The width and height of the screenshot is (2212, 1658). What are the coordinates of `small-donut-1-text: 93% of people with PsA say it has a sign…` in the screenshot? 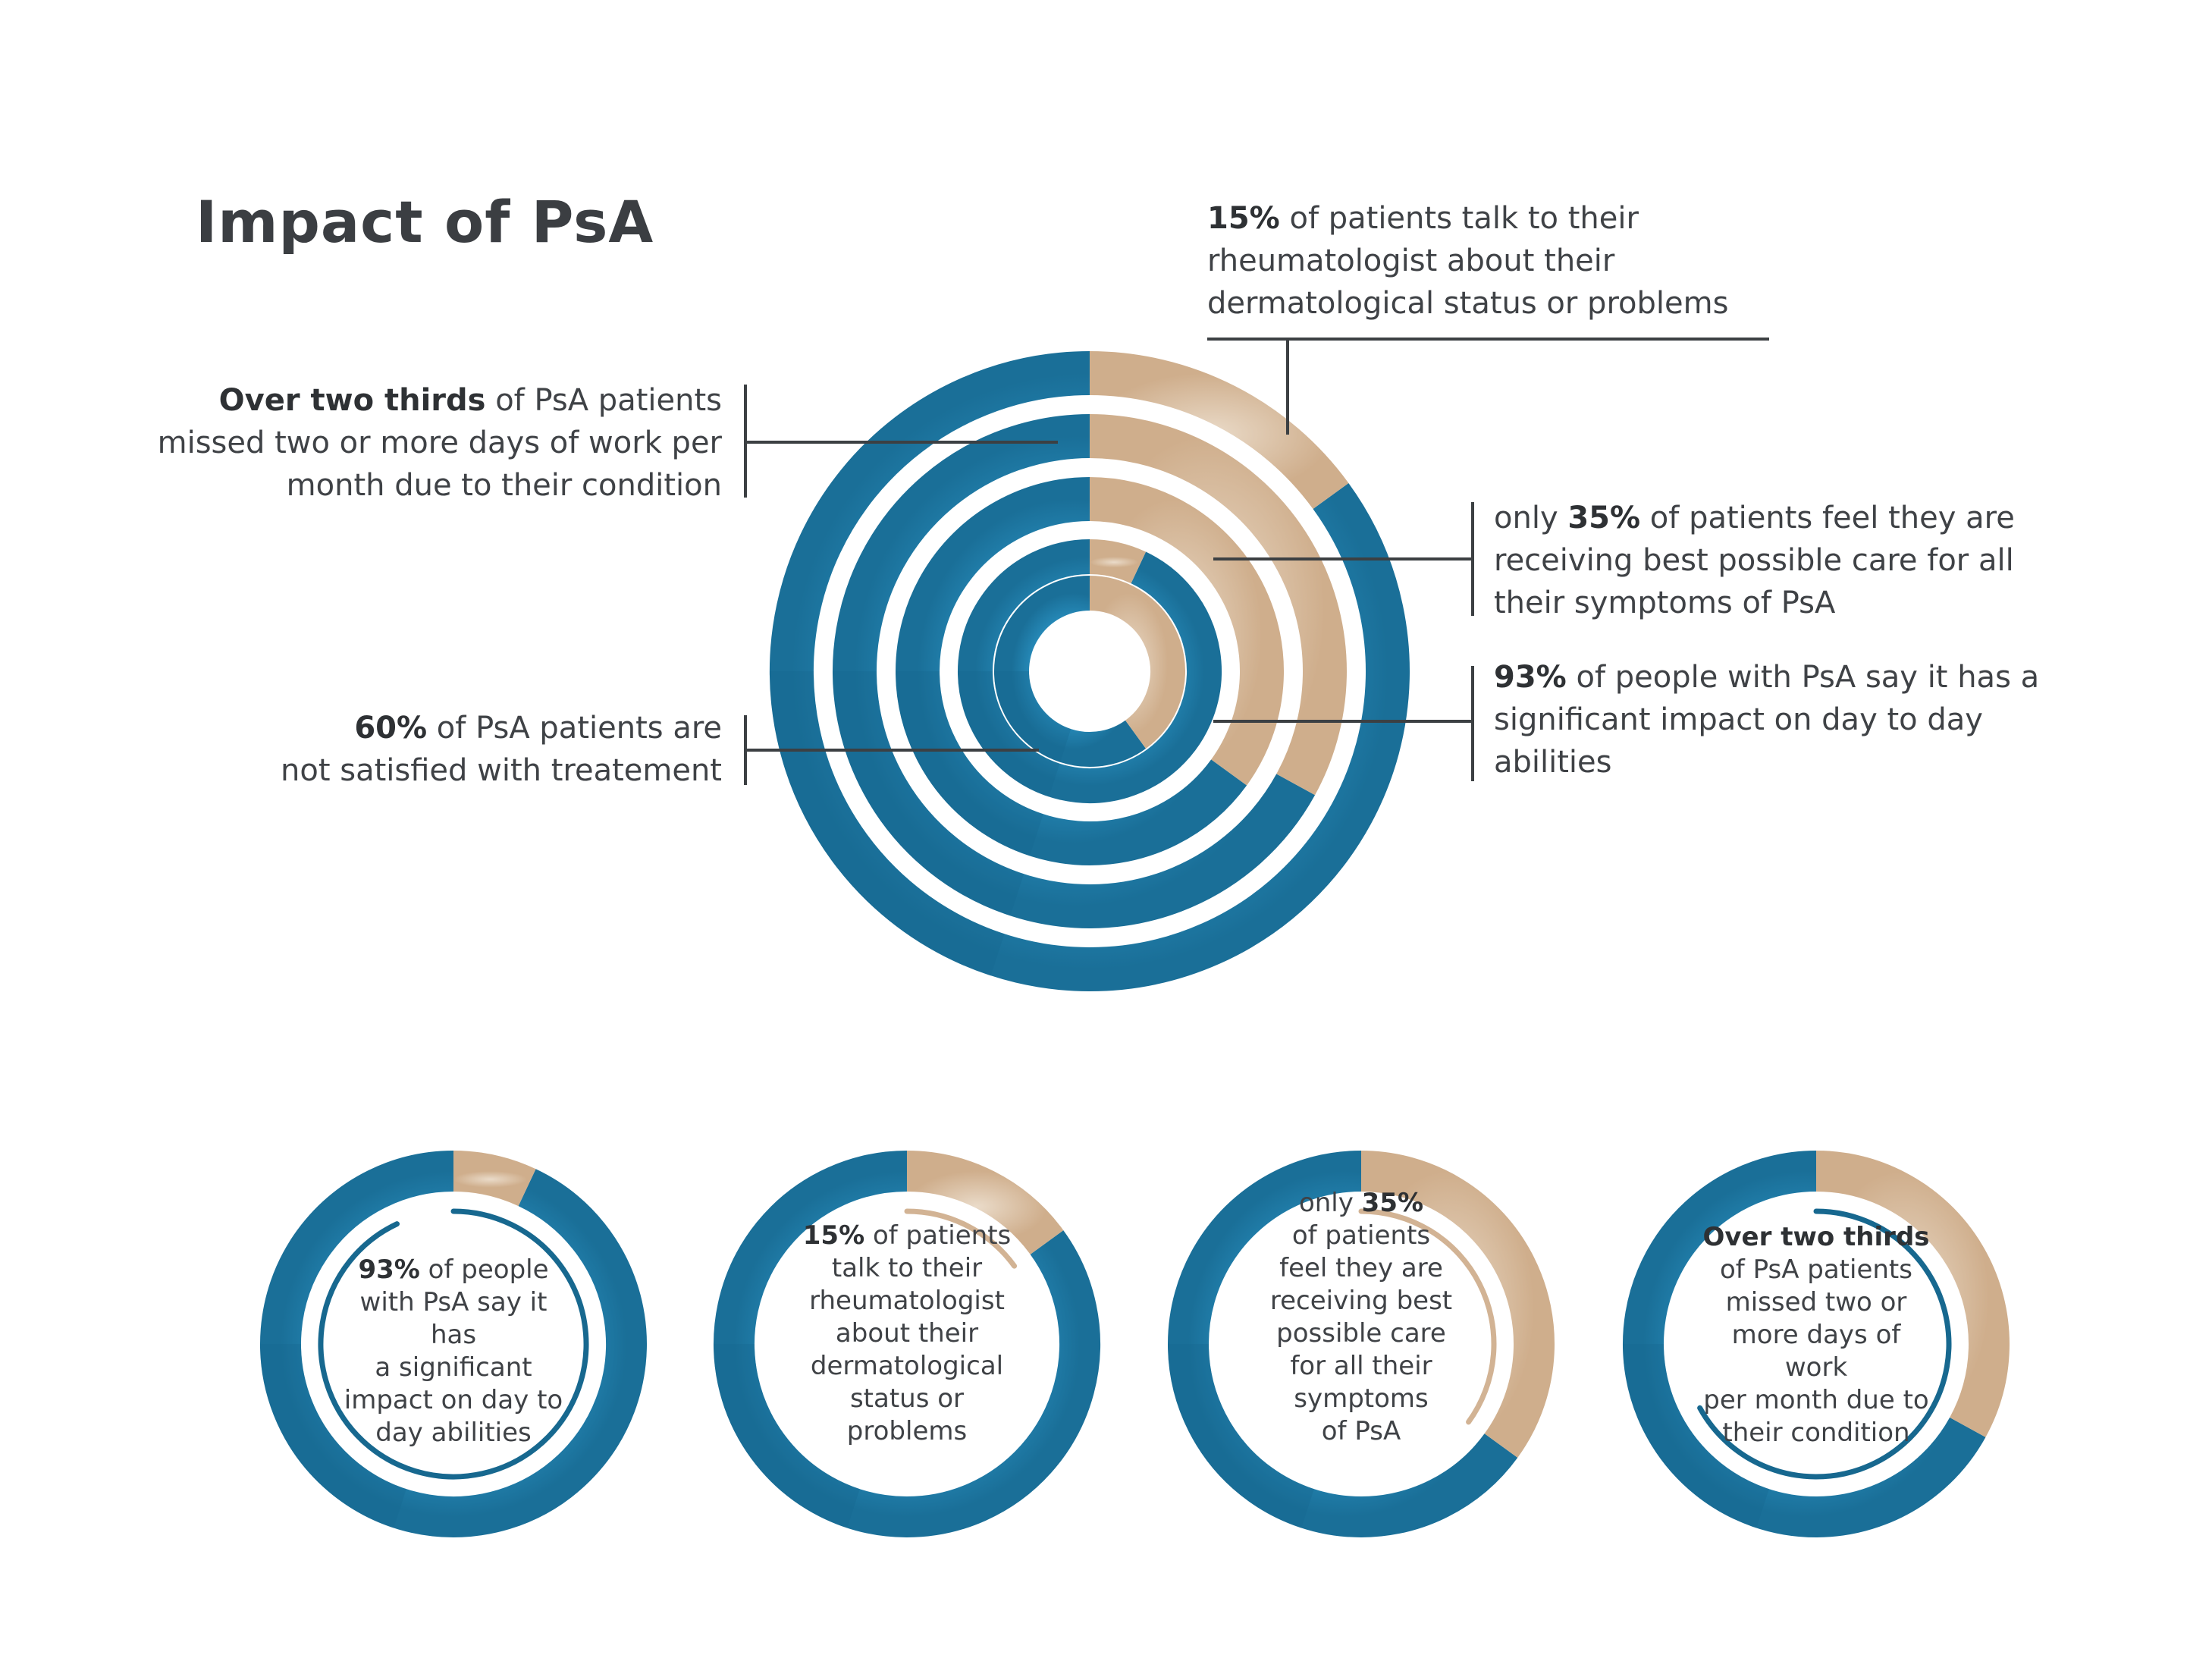 It's located at (454, 1351).